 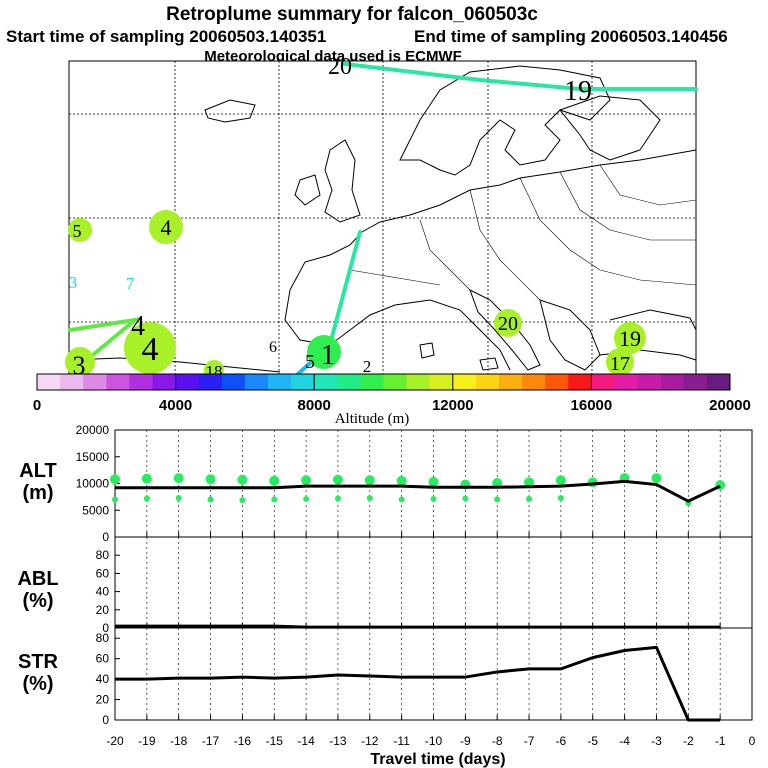 I want to click on str-axis-label: STR, so click(x=38, y=662).